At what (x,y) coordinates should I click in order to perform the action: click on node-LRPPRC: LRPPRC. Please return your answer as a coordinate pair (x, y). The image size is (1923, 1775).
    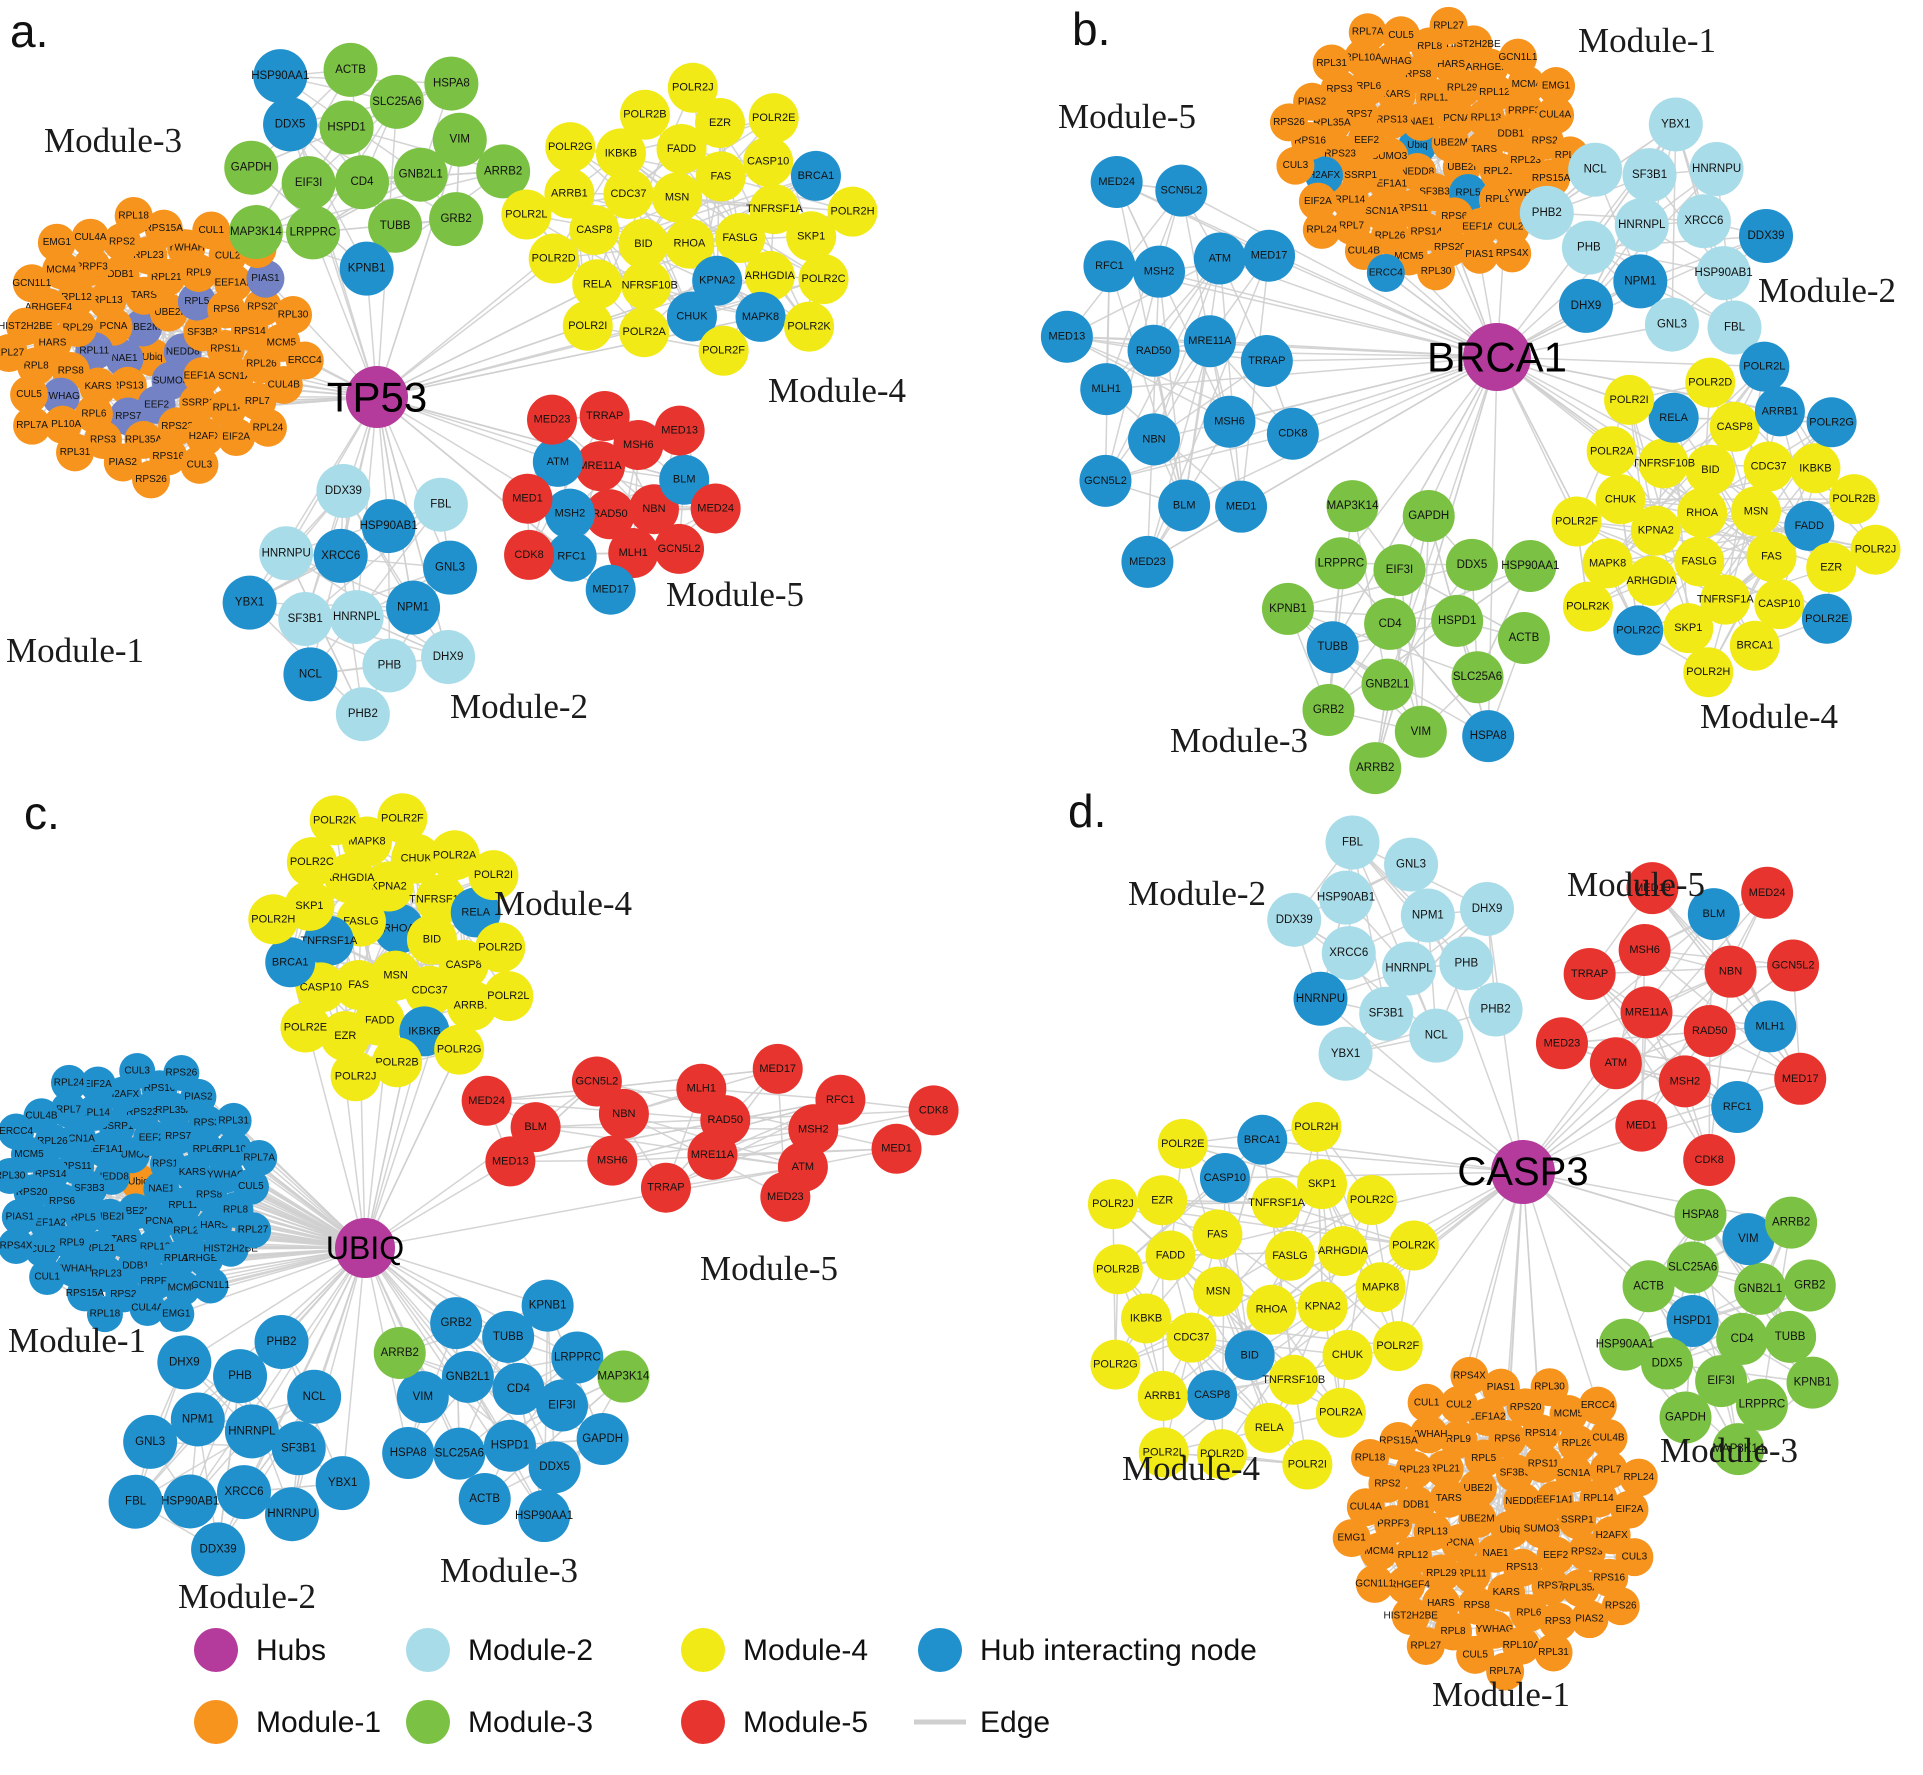
    Looking at the image, I should click on (312, 232).